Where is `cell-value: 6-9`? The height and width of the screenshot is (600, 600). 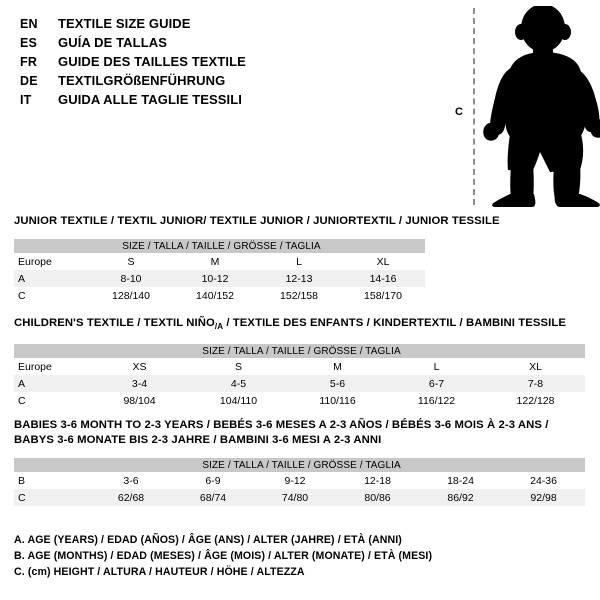
cell-value: 6-9 is located at coordinates (213, 480).